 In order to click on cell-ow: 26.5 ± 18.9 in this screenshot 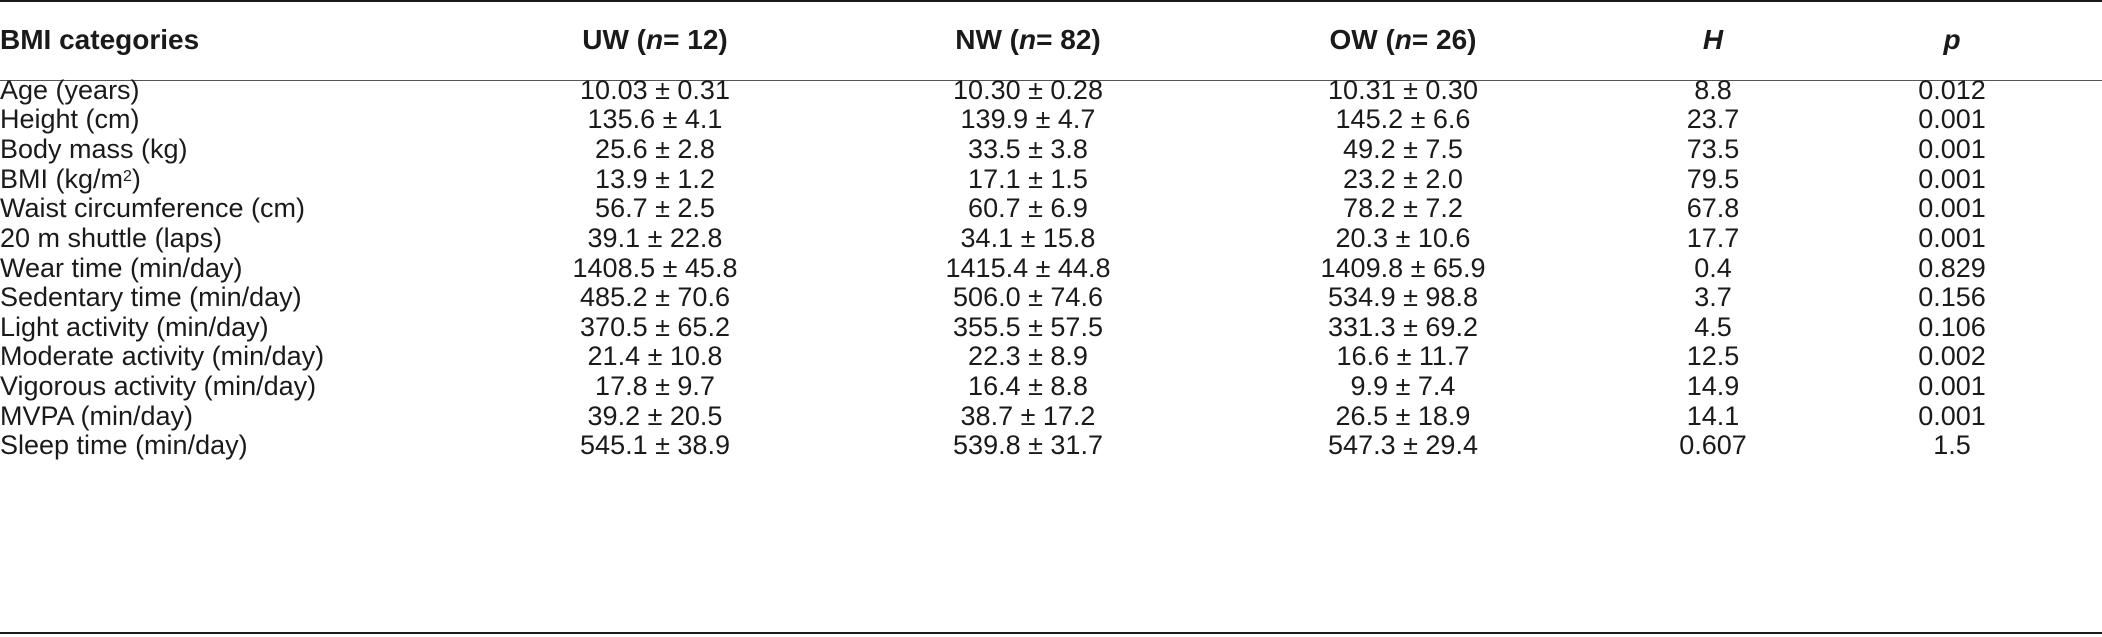, I will do `click(1403, 415)`.